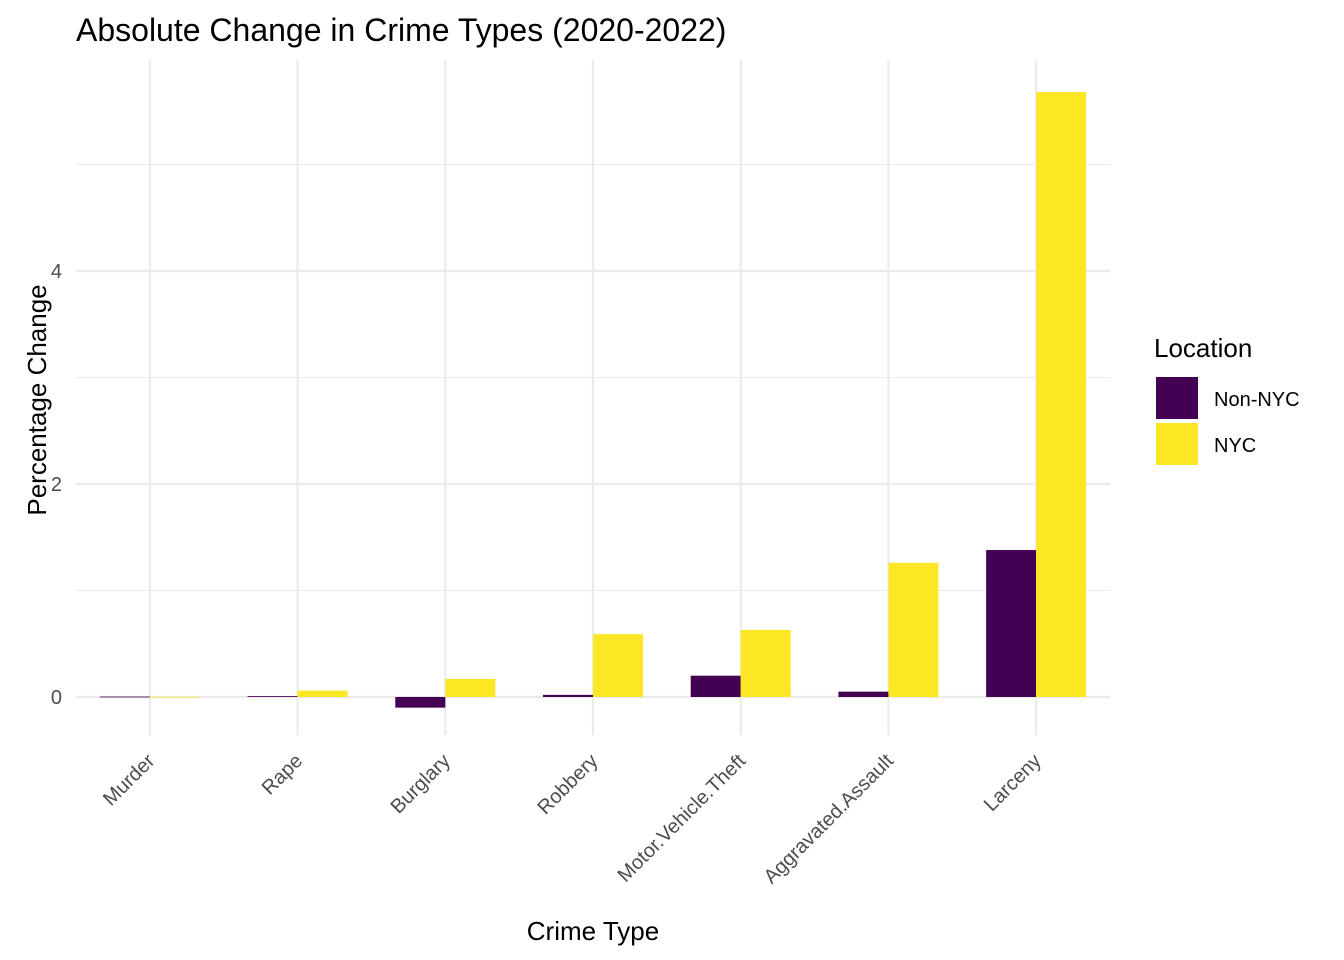 This screenshot has width=1344, height=960. I want to click on x-tick-label: Motor.Vehicle.Theft, so click(682, 818).